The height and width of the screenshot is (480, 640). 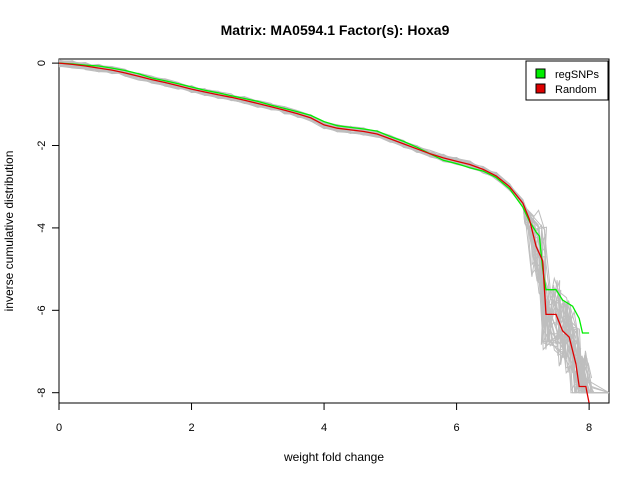 I want to click on y-tick-label: 0, so click(x=42, y=63).